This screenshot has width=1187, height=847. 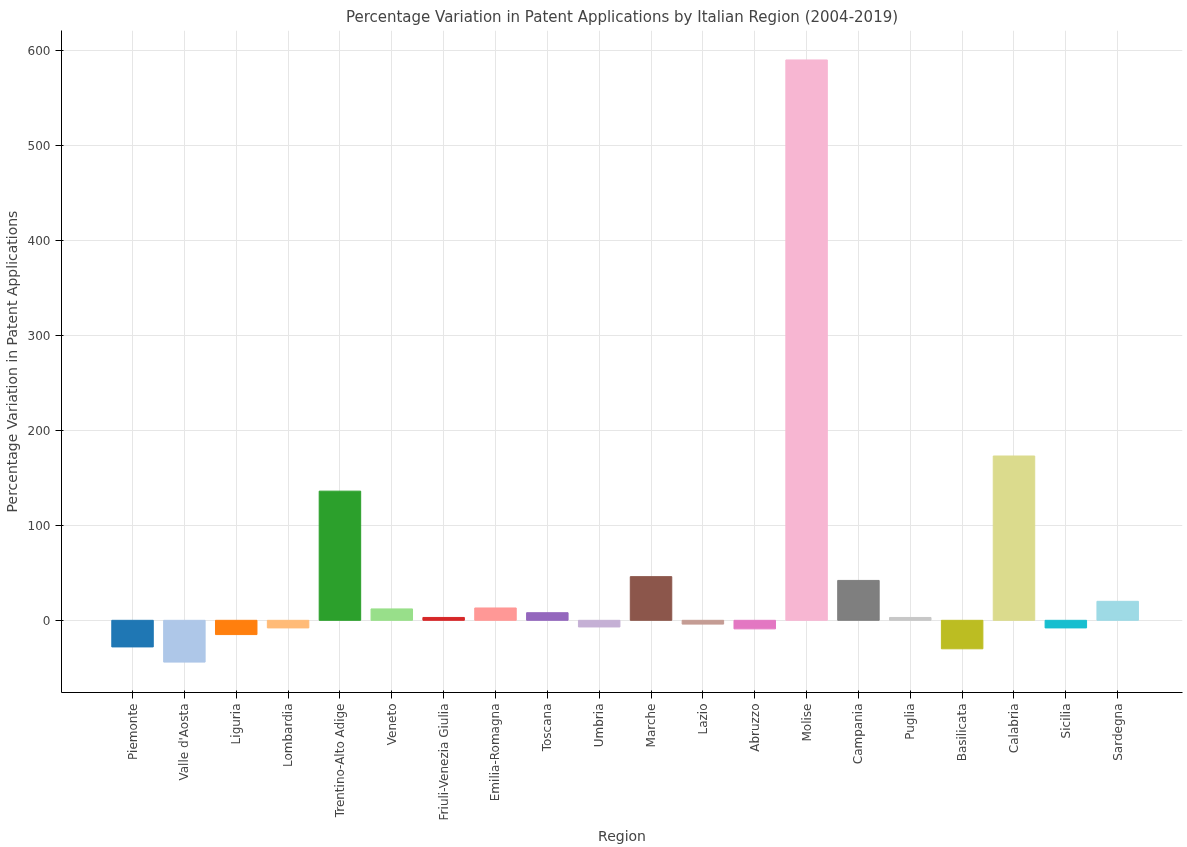 What do you see at coordinates (39, 50) in the screenshot?
I see `y-tick-label: 600` at bounding box center [39, 50].